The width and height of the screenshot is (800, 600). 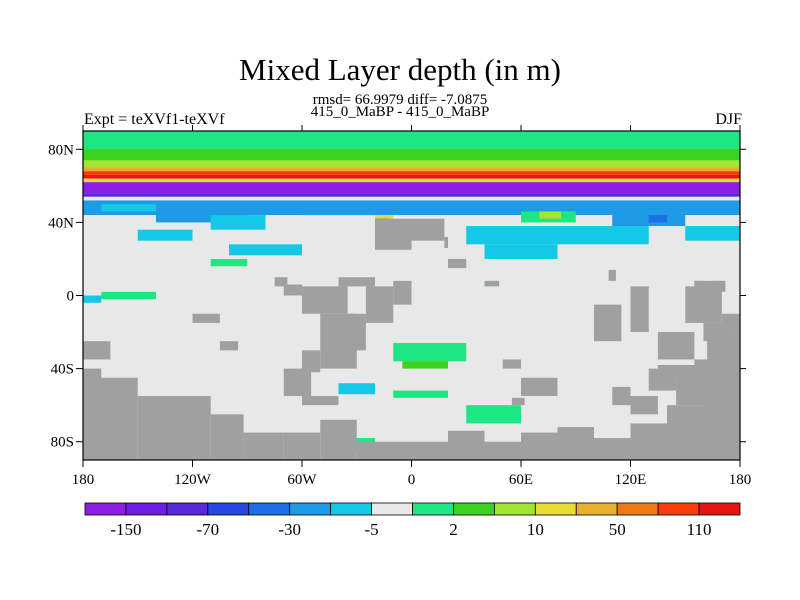 What do you see at coordinates (412, 480) in the screenshot?
I see `x-tick-label: 0` at bounding box center [412, 480].